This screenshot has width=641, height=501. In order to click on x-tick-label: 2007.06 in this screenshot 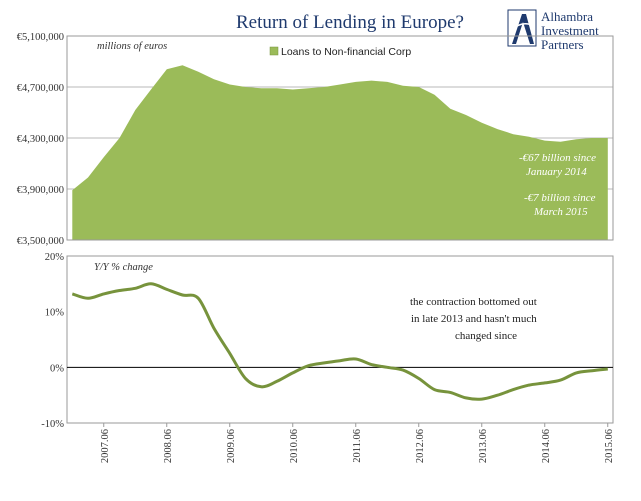, I will do `click(105, 446)`.